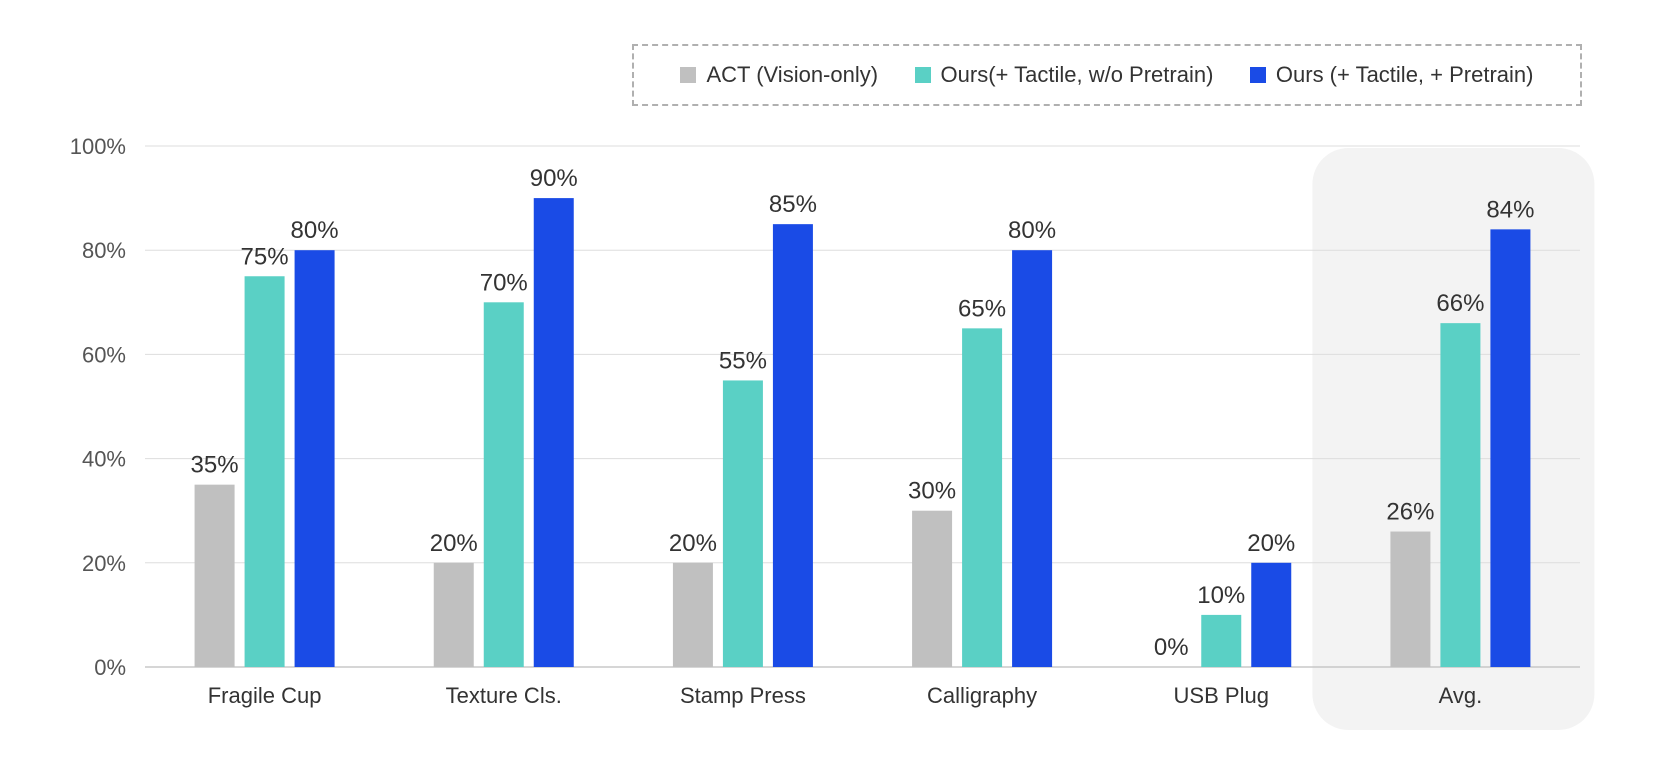 The image size is (1662, 759). Describe the element at coordinates (104, 250) in the screenshot. I see `y-tick-label: 80%` at that location.